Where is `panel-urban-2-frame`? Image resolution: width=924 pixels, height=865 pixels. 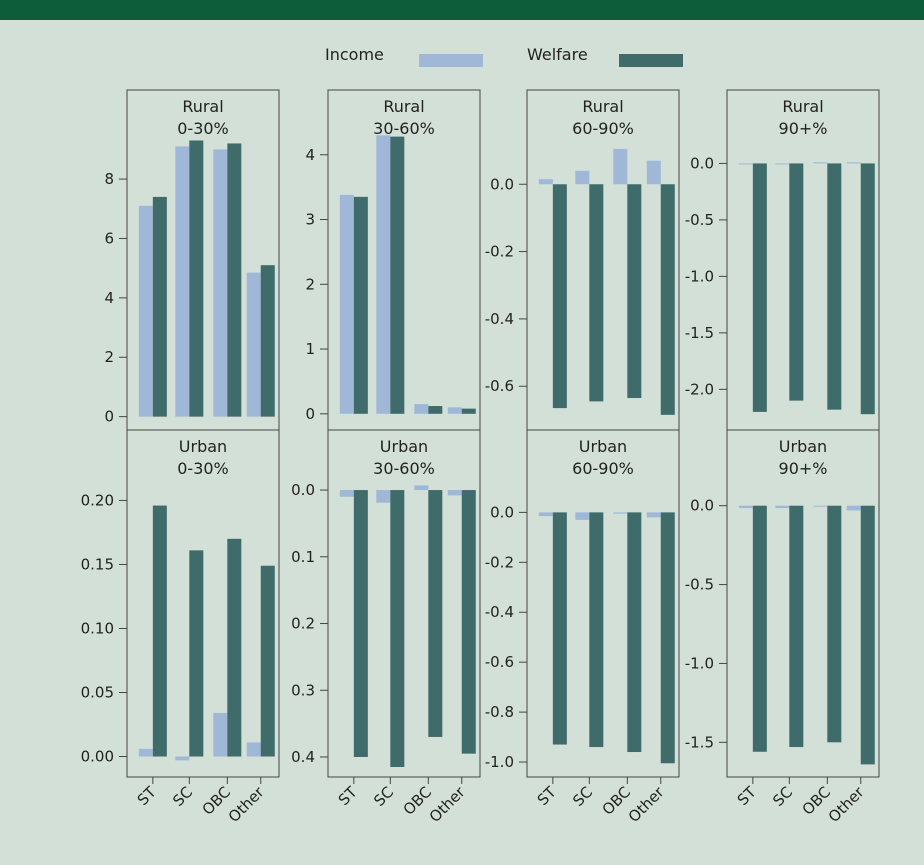 panel-urban-2-frame is located at coordinates (404, 603).